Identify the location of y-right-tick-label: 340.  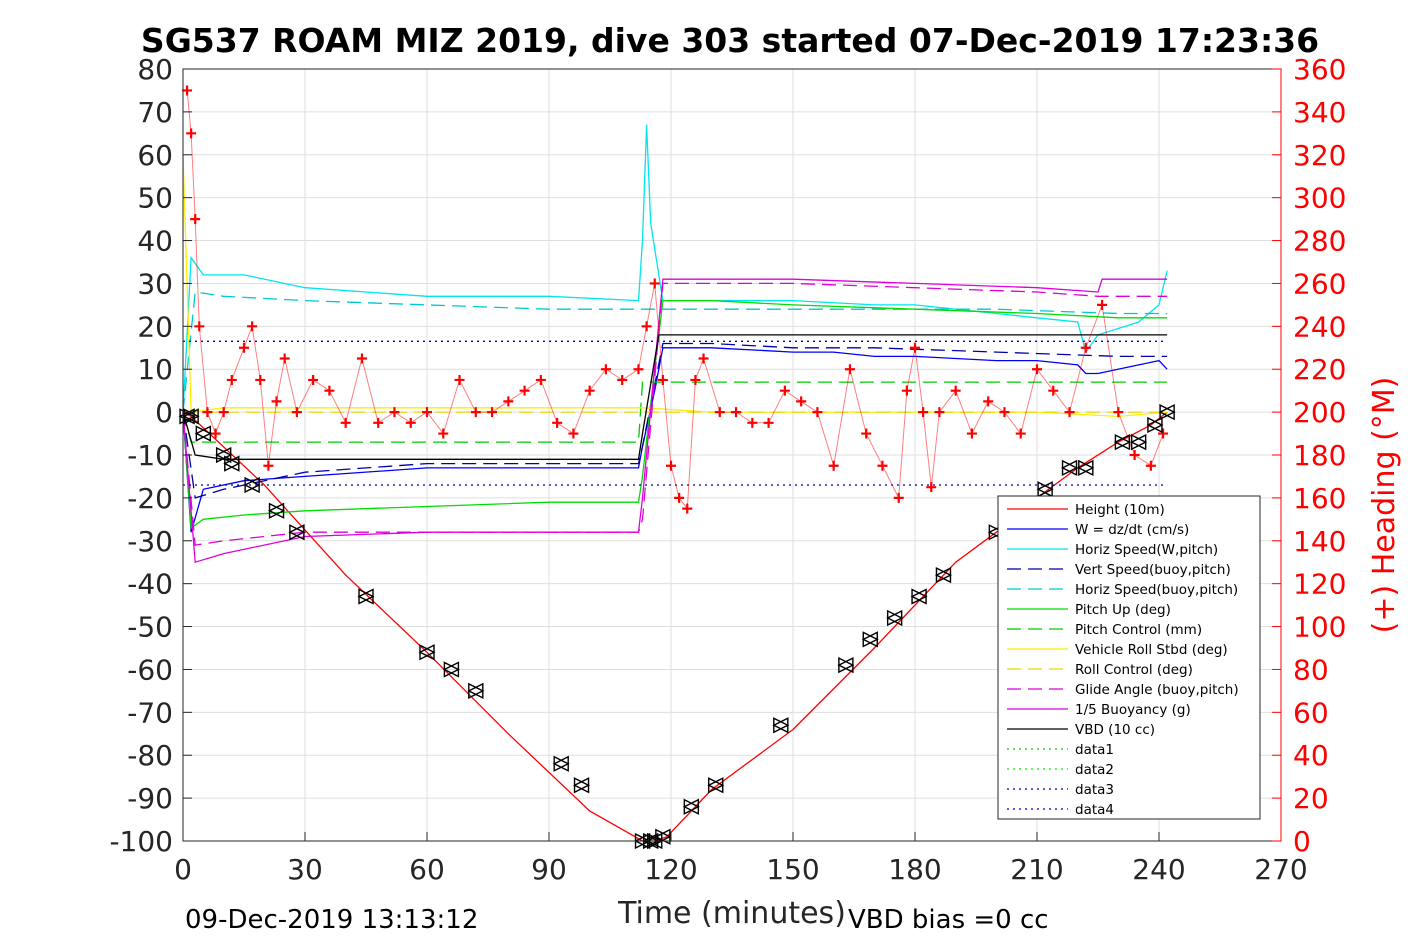
(1319, 112).